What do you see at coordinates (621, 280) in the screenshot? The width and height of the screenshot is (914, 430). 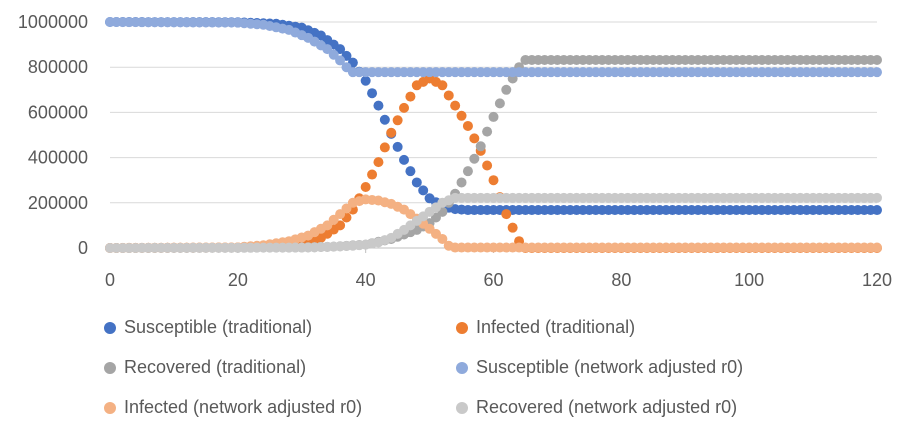 I see `x-tick-label: 80` at bounding box center [621, 280].